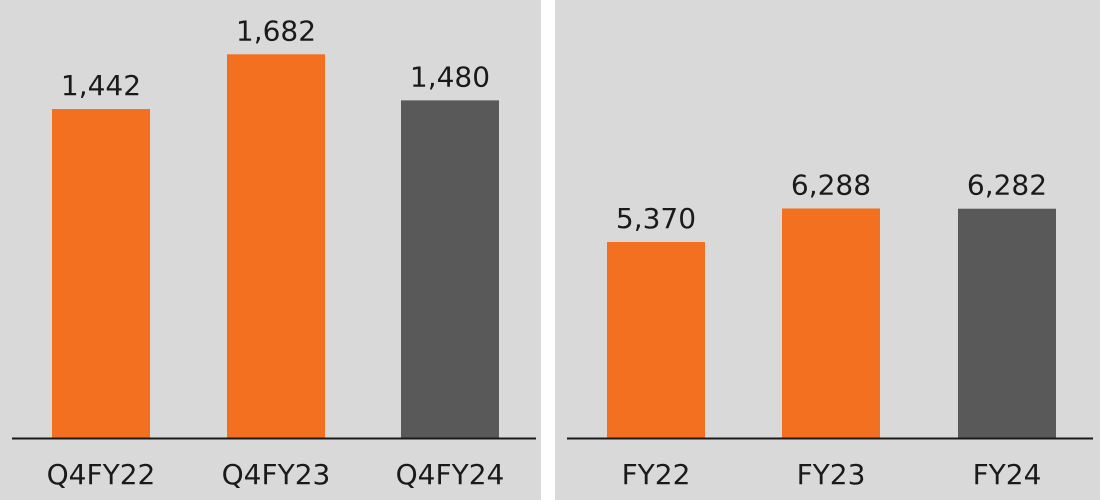 This screenshot has width=1100, height=500. Describe the element at coordinates (276, 246) in the screenshot. I see `bar-q4fy23` at that location.